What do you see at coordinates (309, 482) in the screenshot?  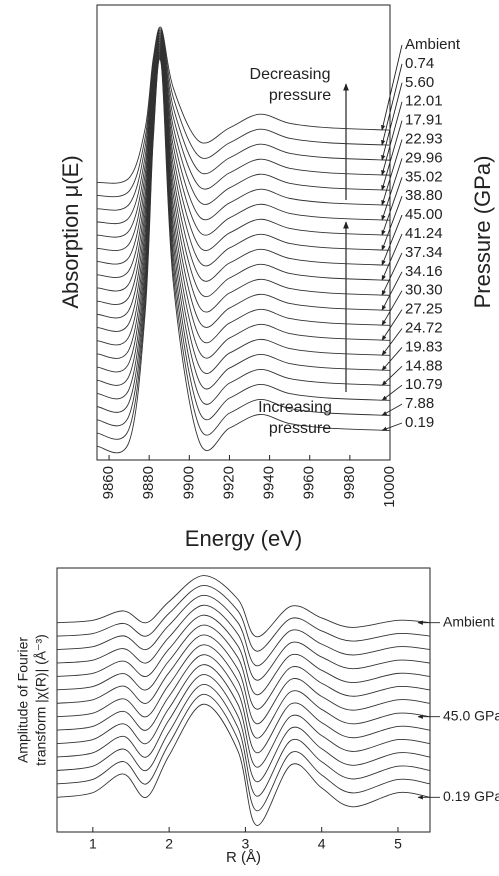 I see `x-tick-label: 9960` at bounding box center [309, 482].